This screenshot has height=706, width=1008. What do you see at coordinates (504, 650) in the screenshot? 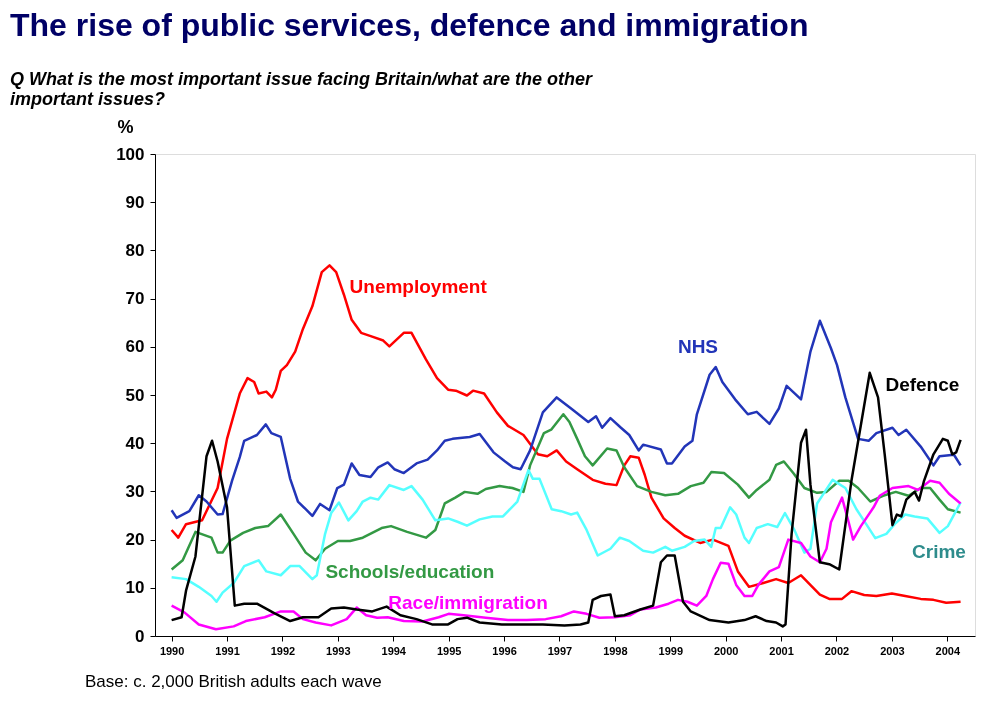
I see `x-tick-label: 1996` at bounding box center [504, 650].